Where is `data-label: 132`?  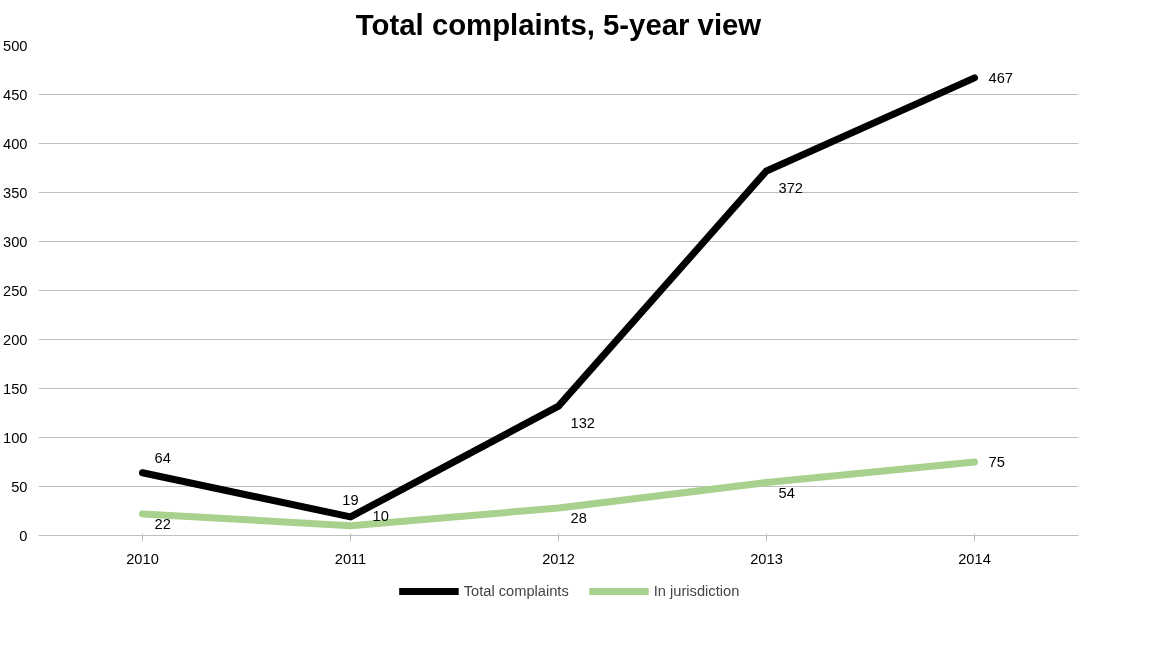 data-label: 132 is located at coordinates (582, 423).